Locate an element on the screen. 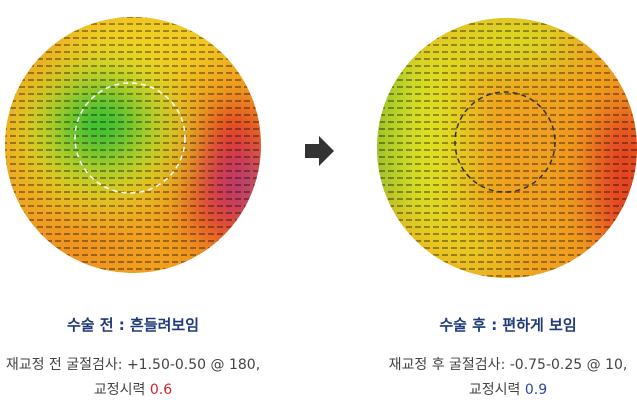 This screenshot has height=405, width=637. arrow is located at coordinates (319, 151).